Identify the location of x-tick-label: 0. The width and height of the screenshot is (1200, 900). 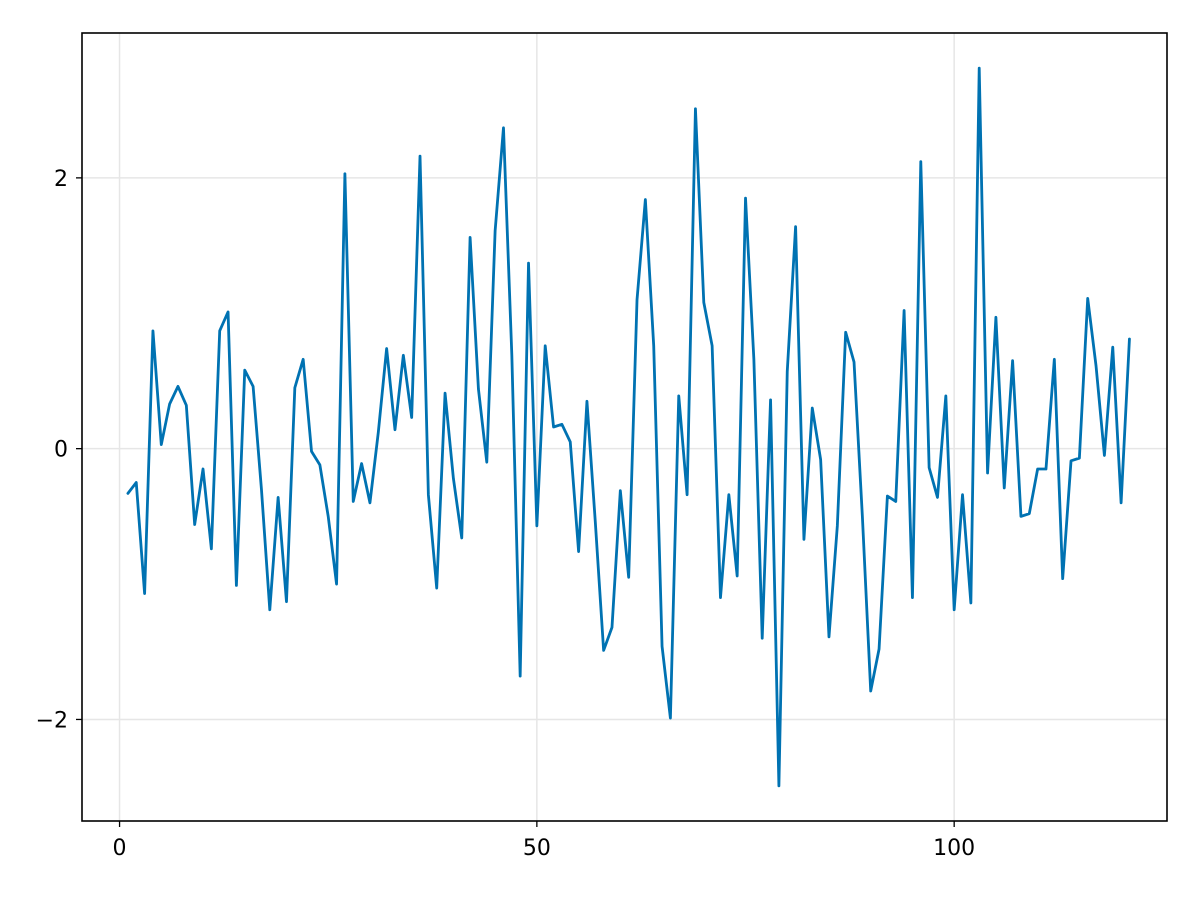
(120, 848).